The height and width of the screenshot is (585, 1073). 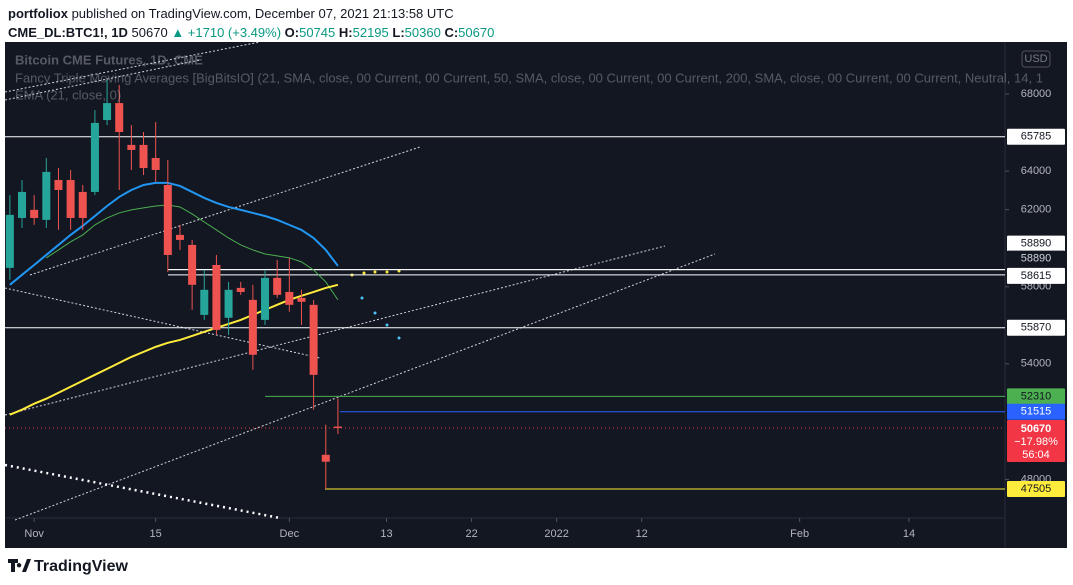 What do you see at coordinates (422, 32) in the screenshot?
I see `ohlc-value: 50360` at bounding box center [422, 32].